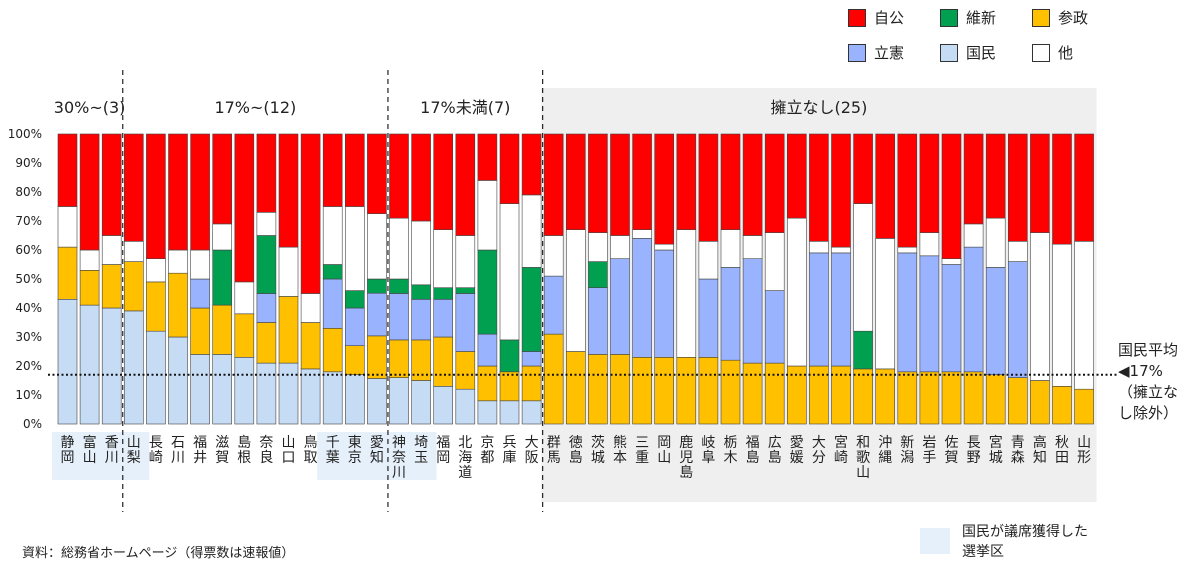 The image size is (1200, 574). What do you see at coordinates (28, 308) in the screenshot?
I see `y-tick-label: 40%` at bounding box center [28, 308].